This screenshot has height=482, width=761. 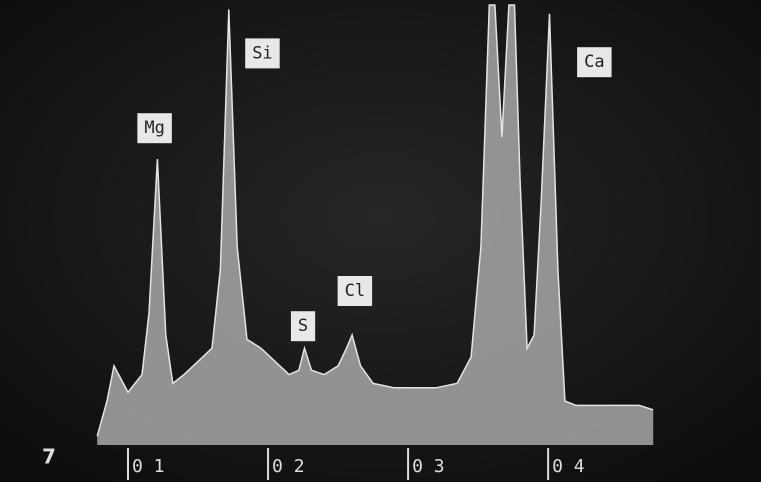 I want to click on peak-label: Ca, so click(x=594, y=62).